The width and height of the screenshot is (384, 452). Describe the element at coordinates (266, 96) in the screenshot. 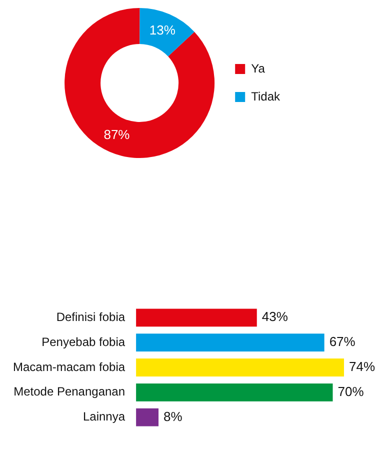

I see `legend-label: Tidak` at that location.